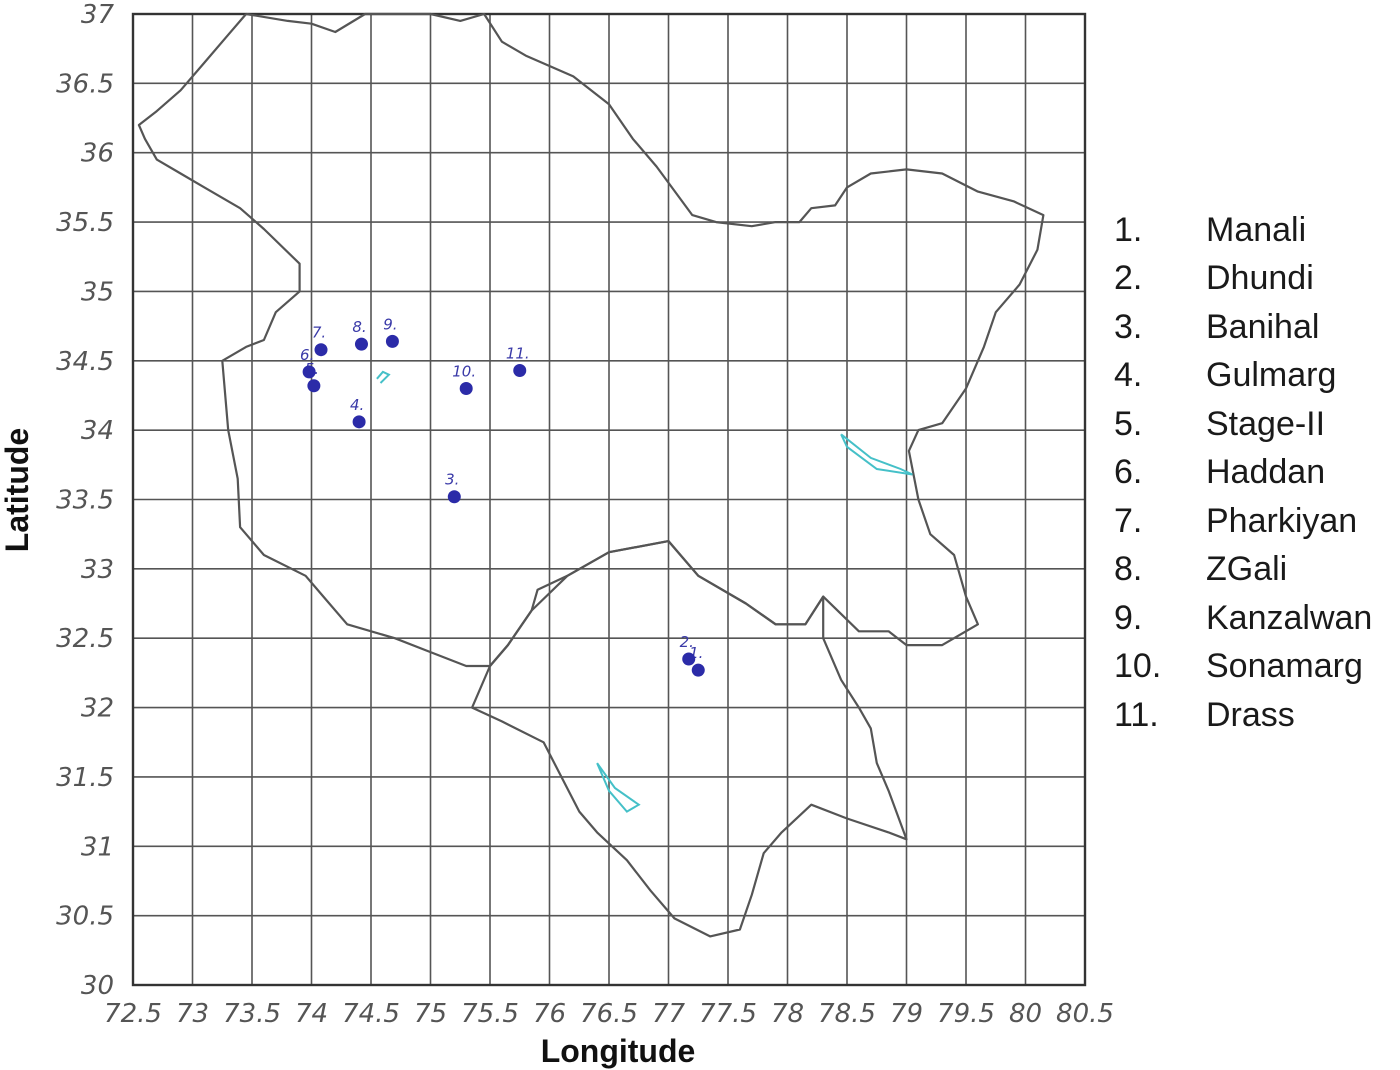 The width and height of the screenshot is (1400, 1070). I want to click on y-axis-title: Latitude, so click(17, 490).